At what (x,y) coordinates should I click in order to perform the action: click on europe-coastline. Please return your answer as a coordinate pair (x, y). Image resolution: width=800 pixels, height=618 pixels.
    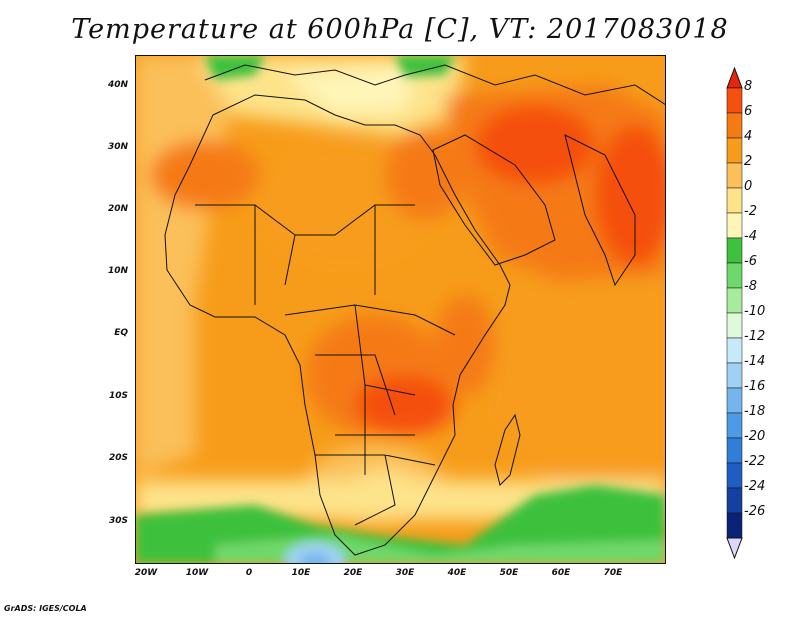
    Looking at the image, I should click on (435, 85).